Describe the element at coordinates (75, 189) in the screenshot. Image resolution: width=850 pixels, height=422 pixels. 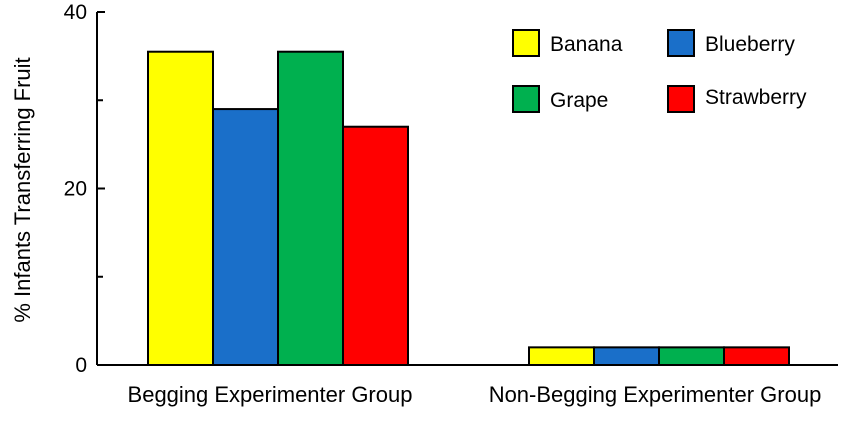
I see `y-tick-label: 20` at that location.